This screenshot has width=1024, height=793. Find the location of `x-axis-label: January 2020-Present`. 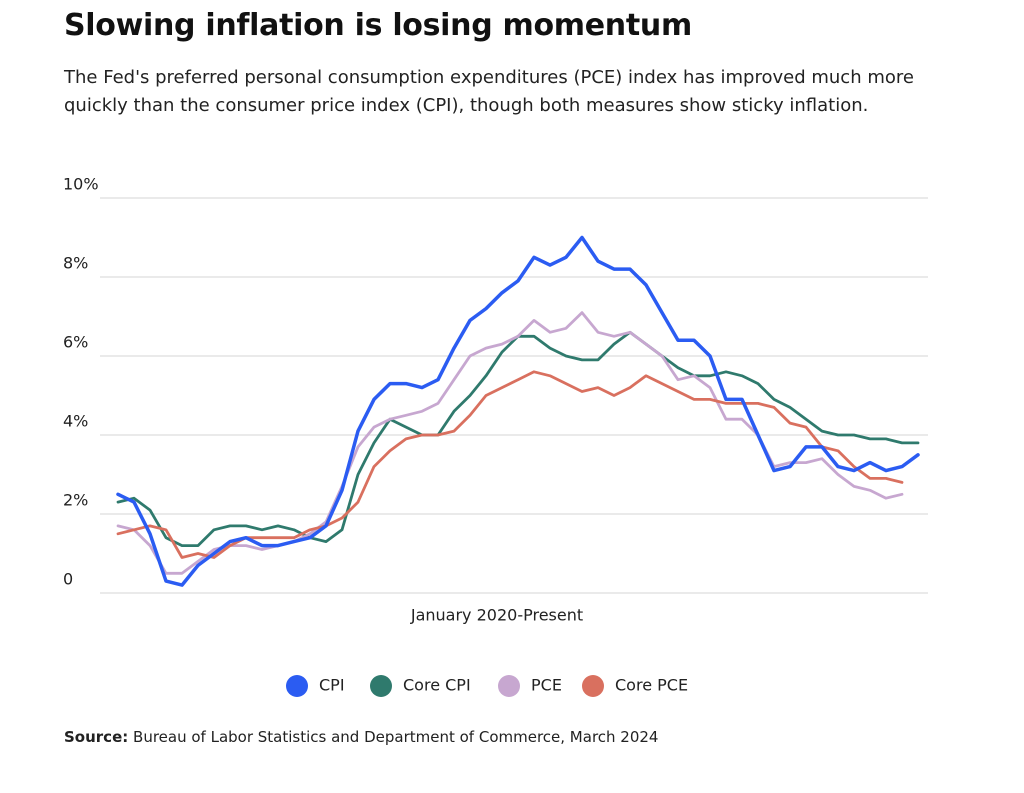

x-axis-label: January 2020-Present is located at coordinates (496, 615).